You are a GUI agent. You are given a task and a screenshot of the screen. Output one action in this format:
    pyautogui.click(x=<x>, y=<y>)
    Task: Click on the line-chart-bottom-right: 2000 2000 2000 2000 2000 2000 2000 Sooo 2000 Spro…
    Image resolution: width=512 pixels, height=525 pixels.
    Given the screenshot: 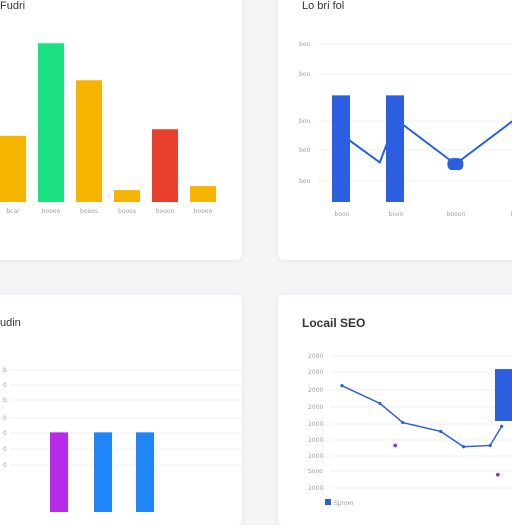 What is the action you would take?
    pyautogui.click(x=410, y=430)
    